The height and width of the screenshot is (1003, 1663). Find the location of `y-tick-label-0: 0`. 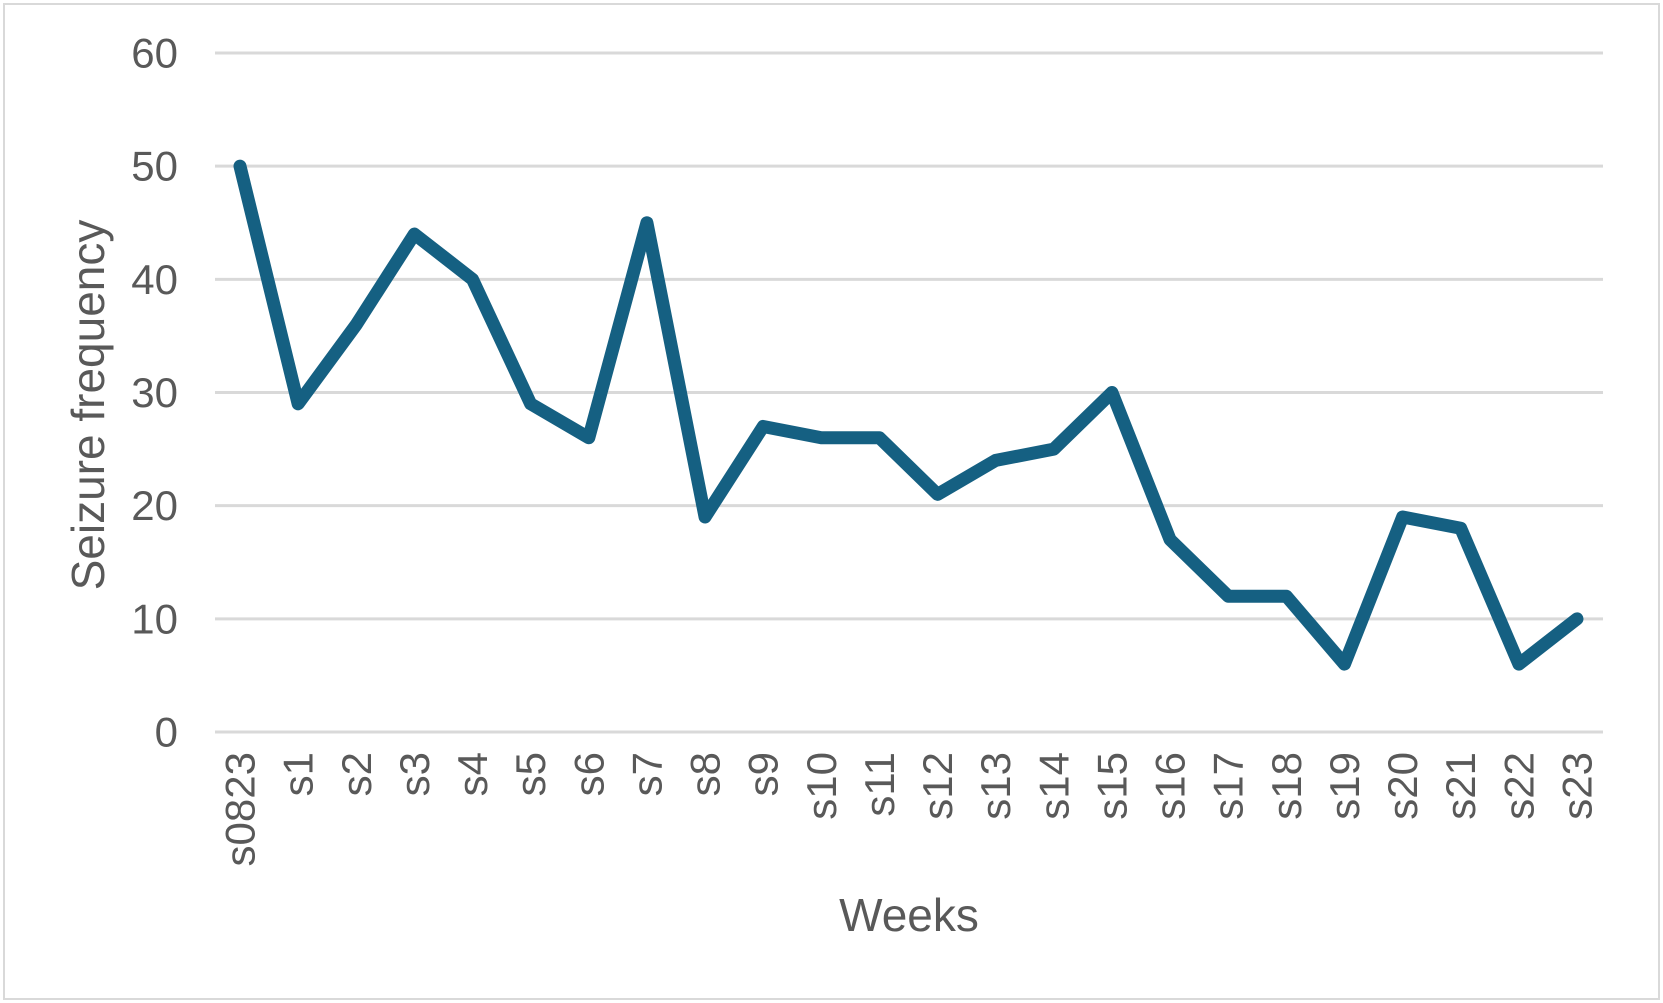

y-tick-label-0: 0 is located at coordinates (166, 732).